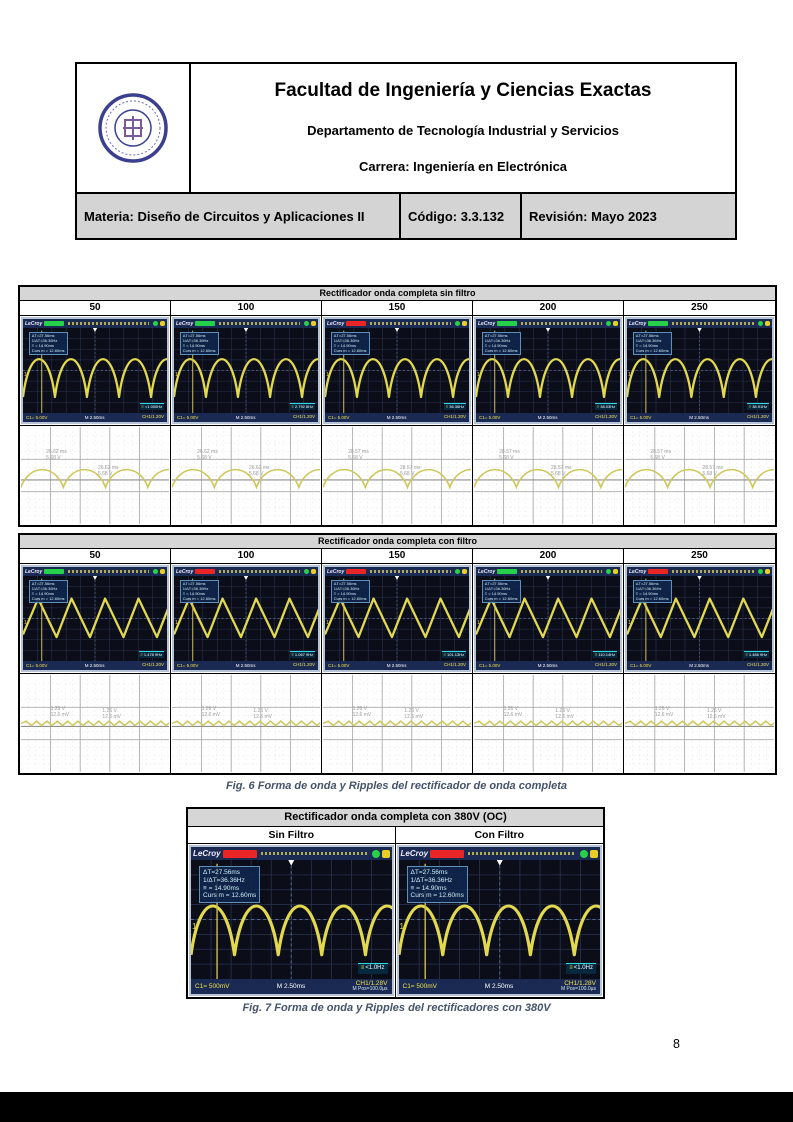  Describe the element at coordinates (397, 556) in the screenshot. I see `column-header-row: 50 100 150 200 250` at that location.